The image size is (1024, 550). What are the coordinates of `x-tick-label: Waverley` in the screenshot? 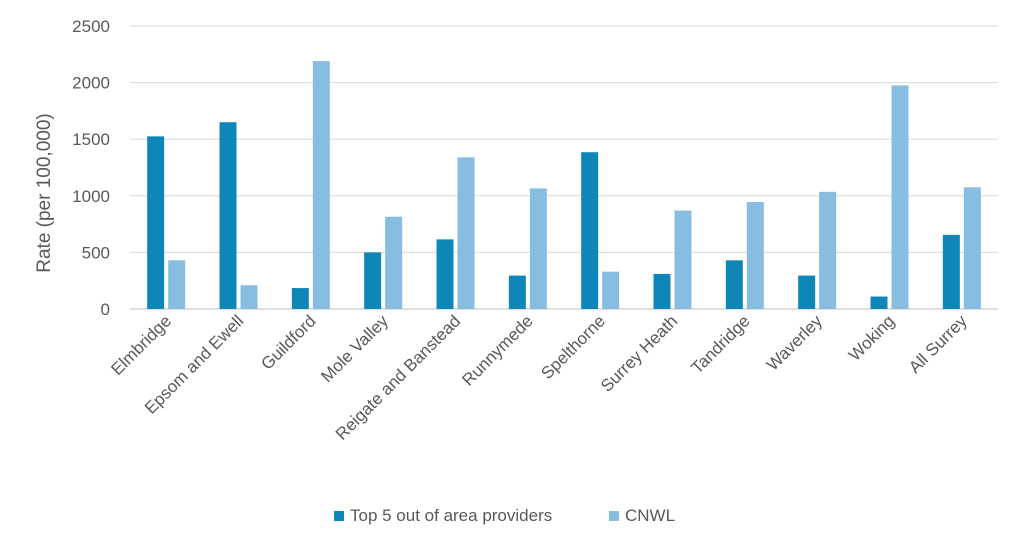 It's located at (794, 342).